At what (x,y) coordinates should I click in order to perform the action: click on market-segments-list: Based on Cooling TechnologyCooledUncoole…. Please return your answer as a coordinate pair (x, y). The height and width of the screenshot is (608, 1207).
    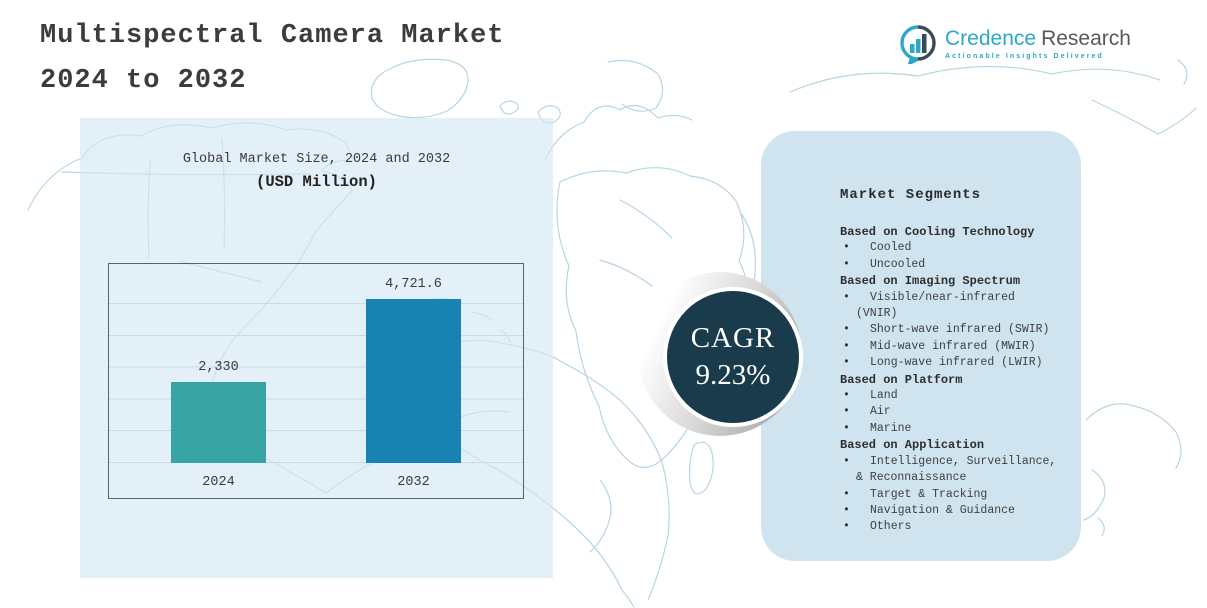
    Looking at the image, I should click on (948, 380).